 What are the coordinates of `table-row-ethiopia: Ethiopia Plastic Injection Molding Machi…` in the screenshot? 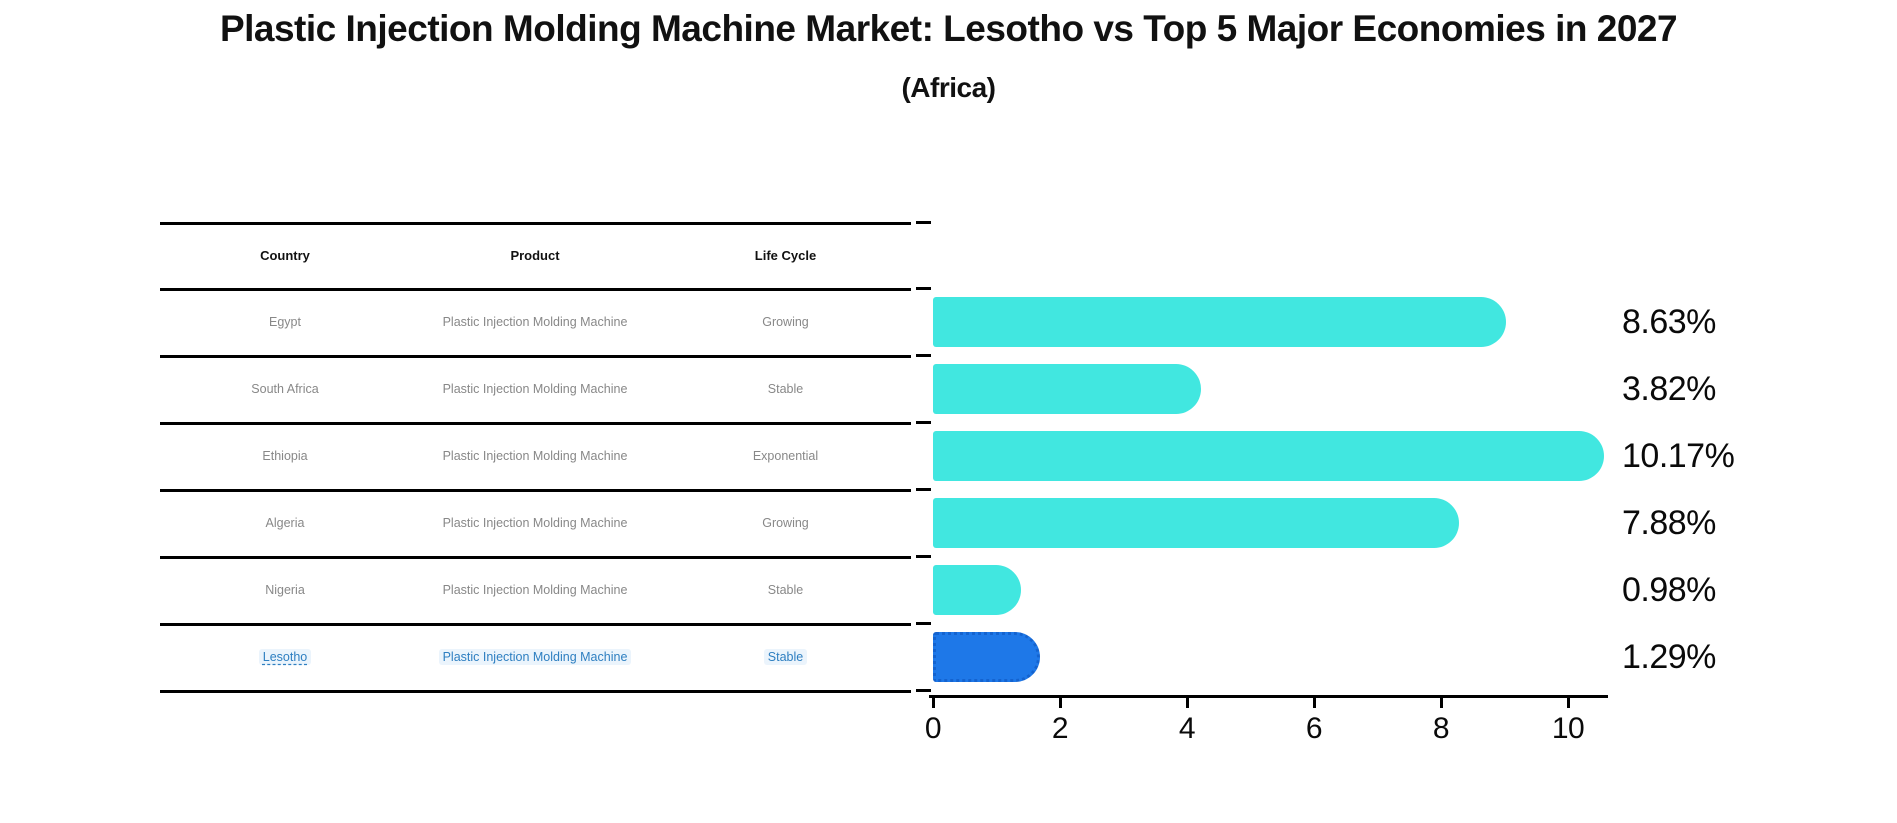 It's located at (535, 455).